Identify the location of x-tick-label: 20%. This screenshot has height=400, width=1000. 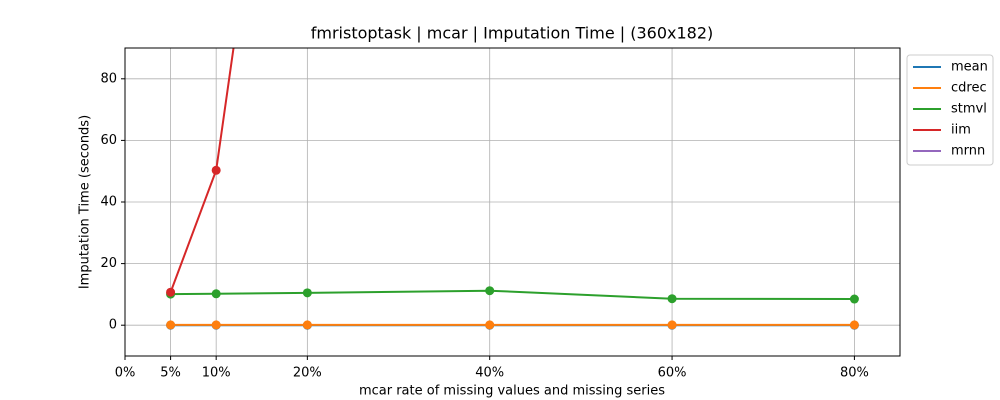
(307, 373).